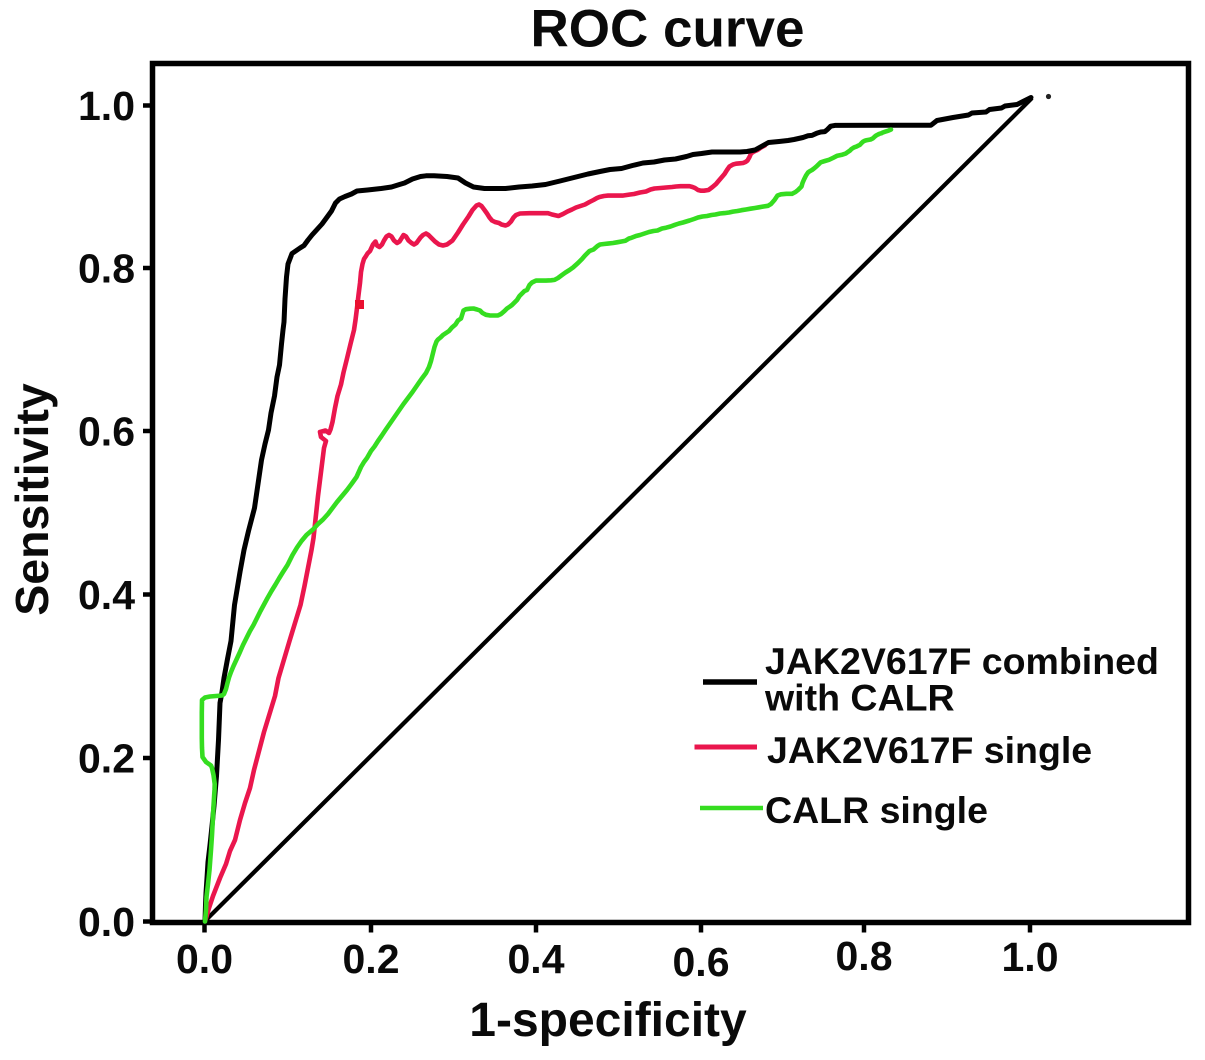 This screenshot has width=1205, height=1060. What do you see at coordinates (929, 750) in the screenshot?
I see `svg-text: JAK2V617F single` at bounding box center [929, 750].